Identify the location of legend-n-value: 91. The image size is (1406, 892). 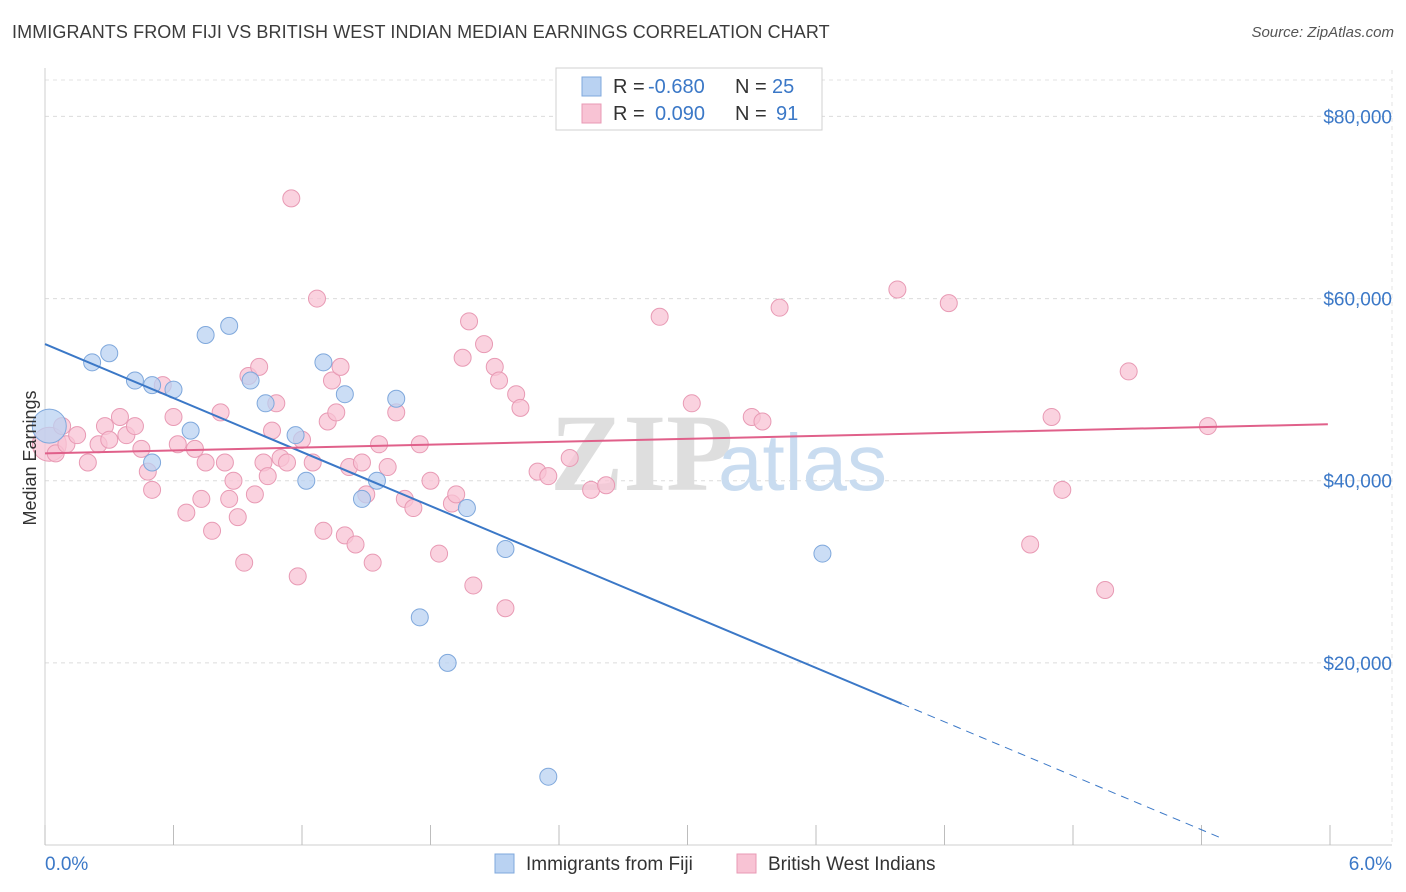
(787, 114).